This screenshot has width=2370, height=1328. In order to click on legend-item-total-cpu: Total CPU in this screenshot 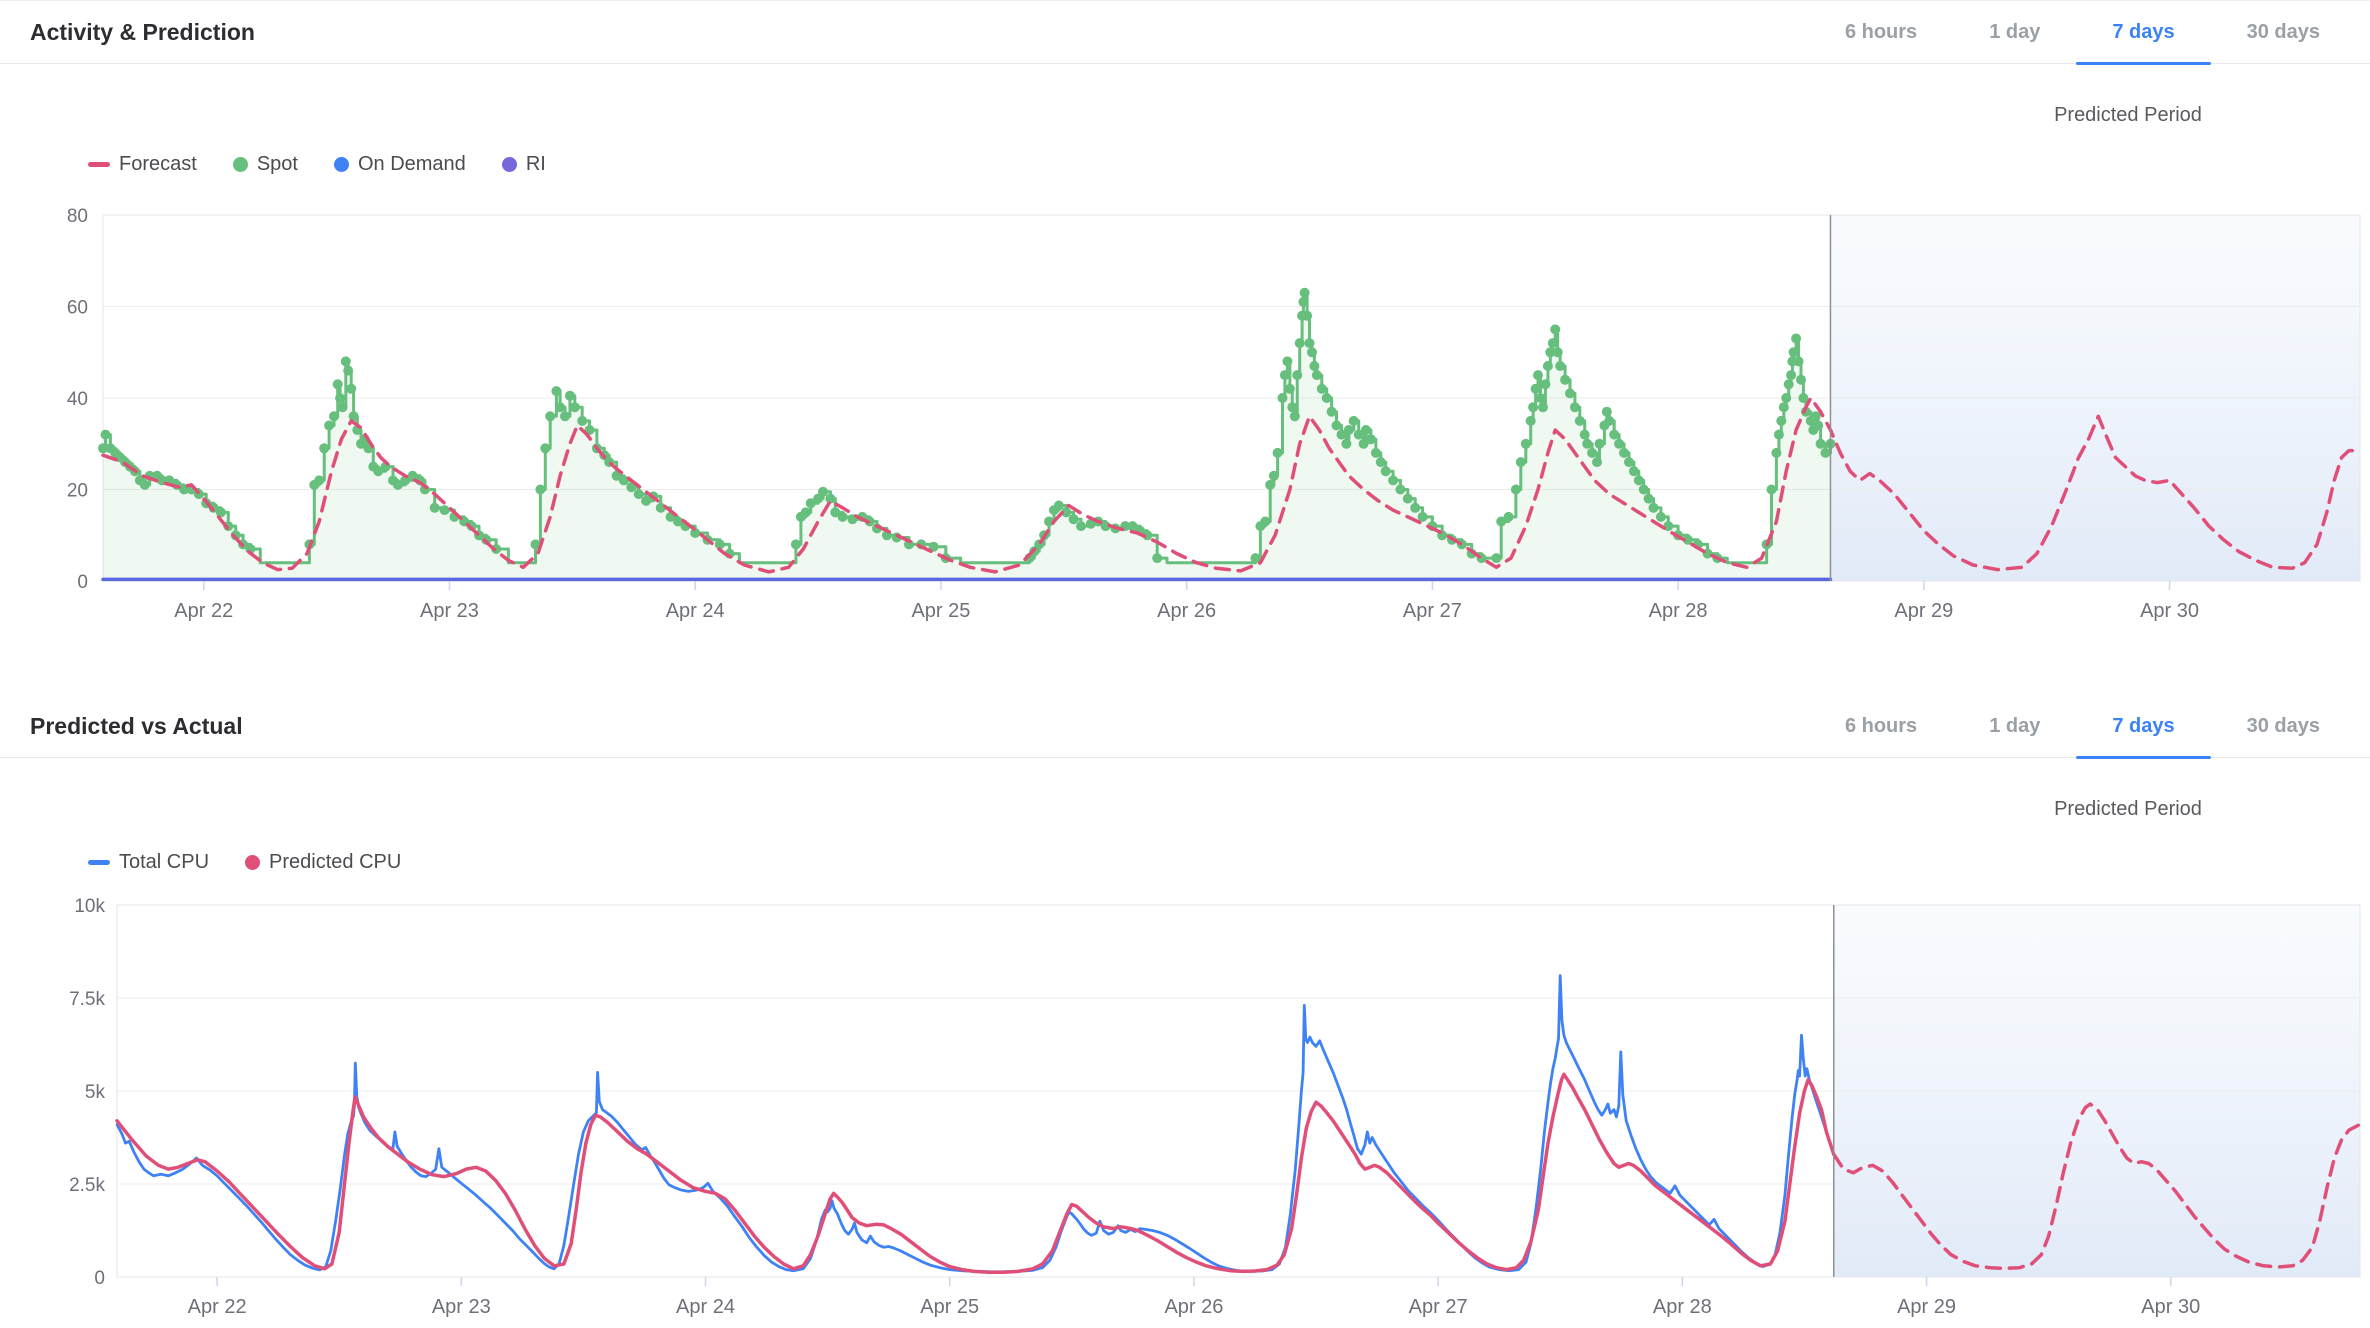, I will do `click(148, 862)`.